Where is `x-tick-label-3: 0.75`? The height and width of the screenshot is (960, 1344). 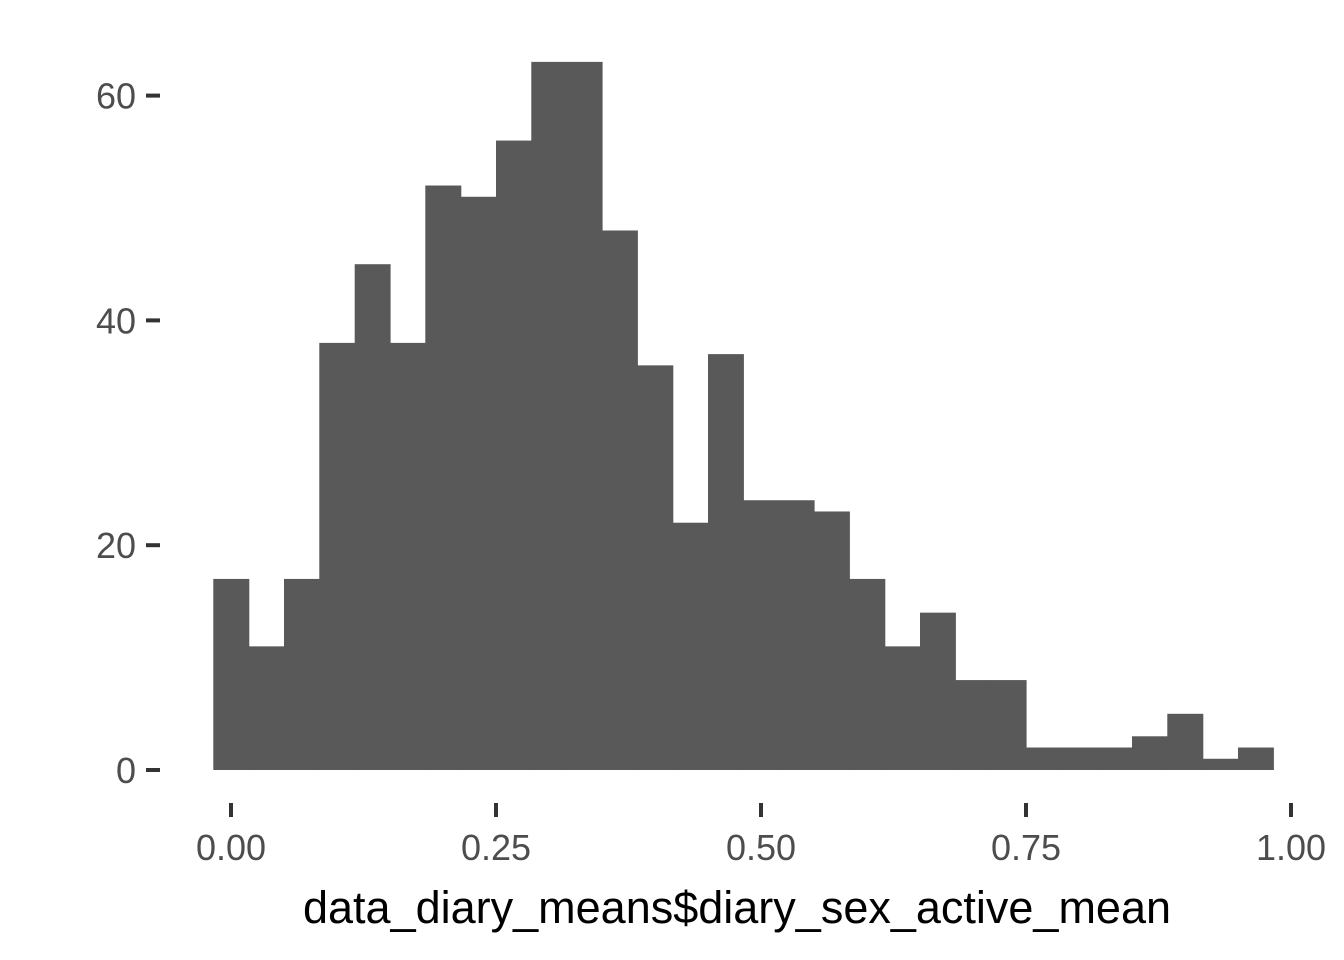 x-tick-label-3: 0.75 is located at coordinates (1026, 847).